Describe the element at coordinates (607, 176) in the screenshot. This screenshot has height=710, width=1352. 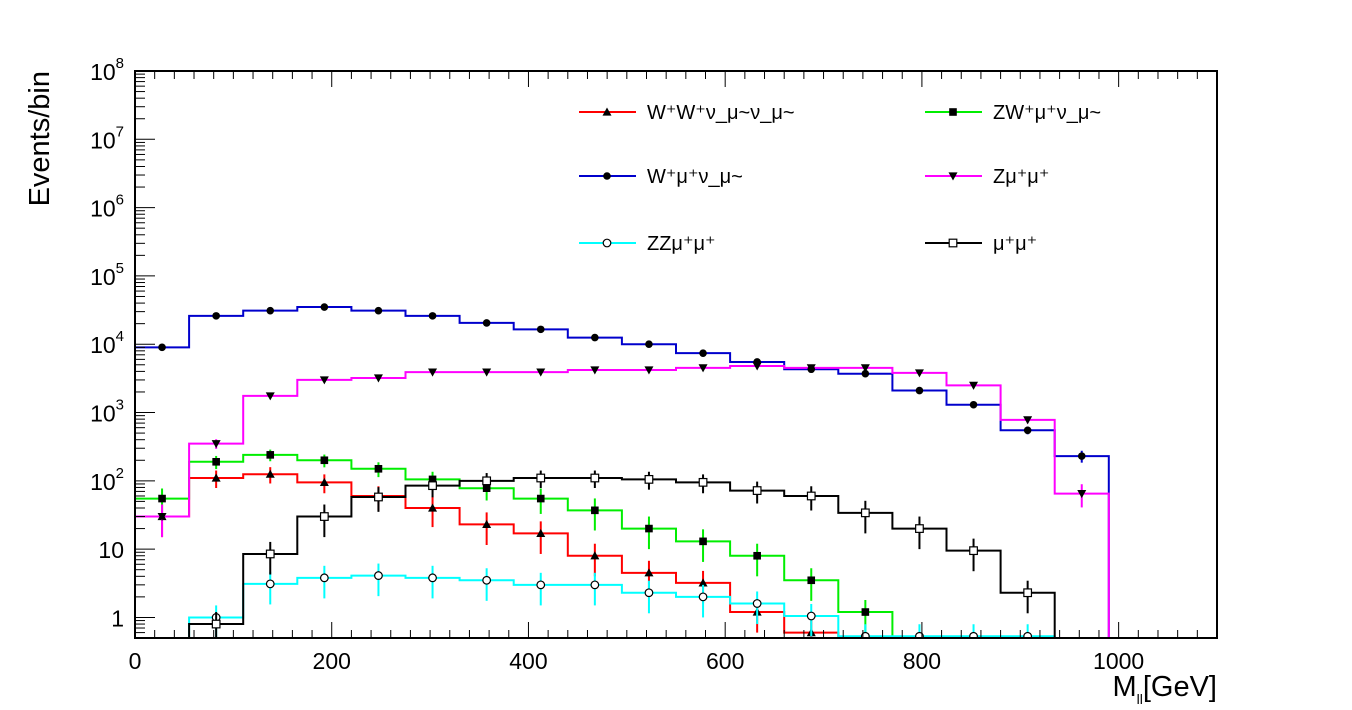
I see `legend-wv-marker` at that location.